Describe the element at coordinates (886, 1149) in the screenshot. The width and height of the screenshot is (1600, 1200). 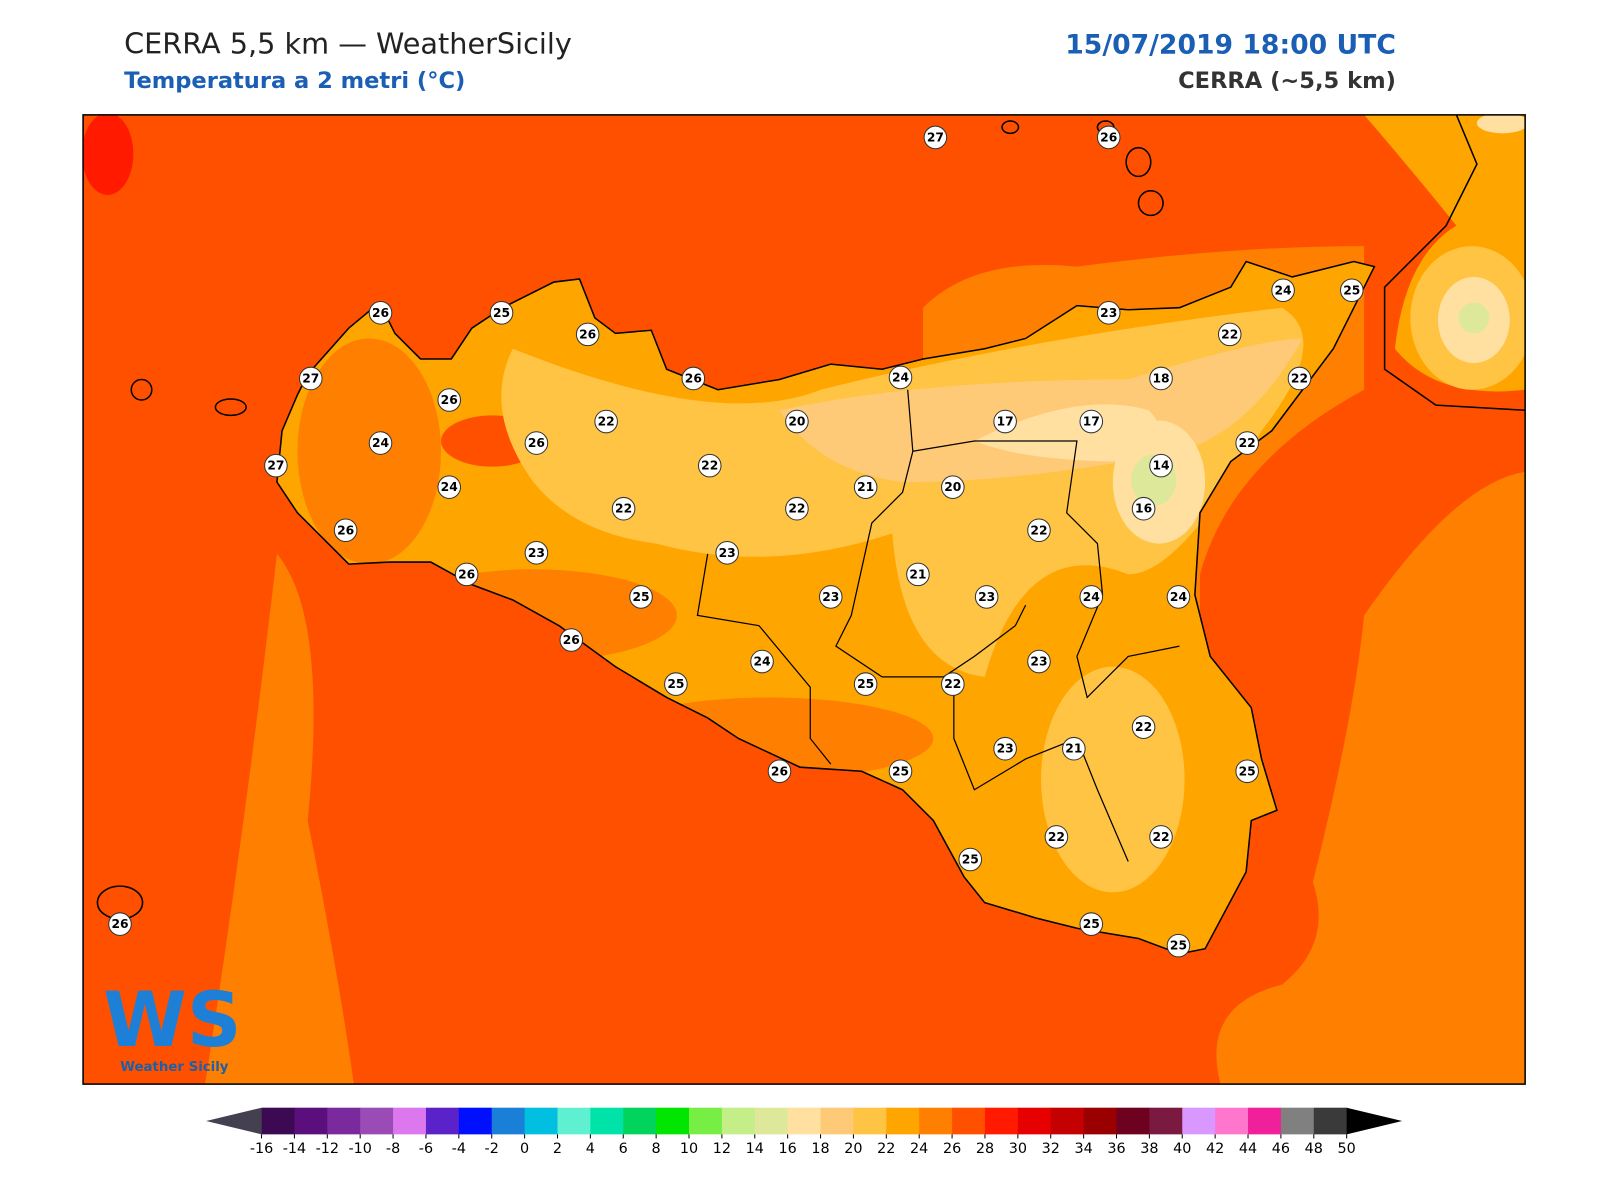
I see `colorbar-tick-label: 22` at that location.